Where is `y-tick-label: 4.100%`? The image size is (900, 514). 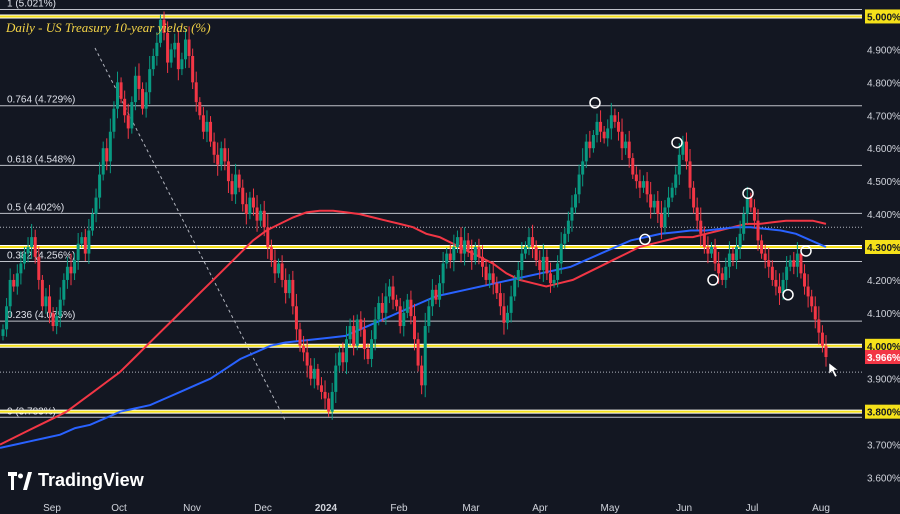 y-tick-label: 4.100% is located at coordinates (883, 314).